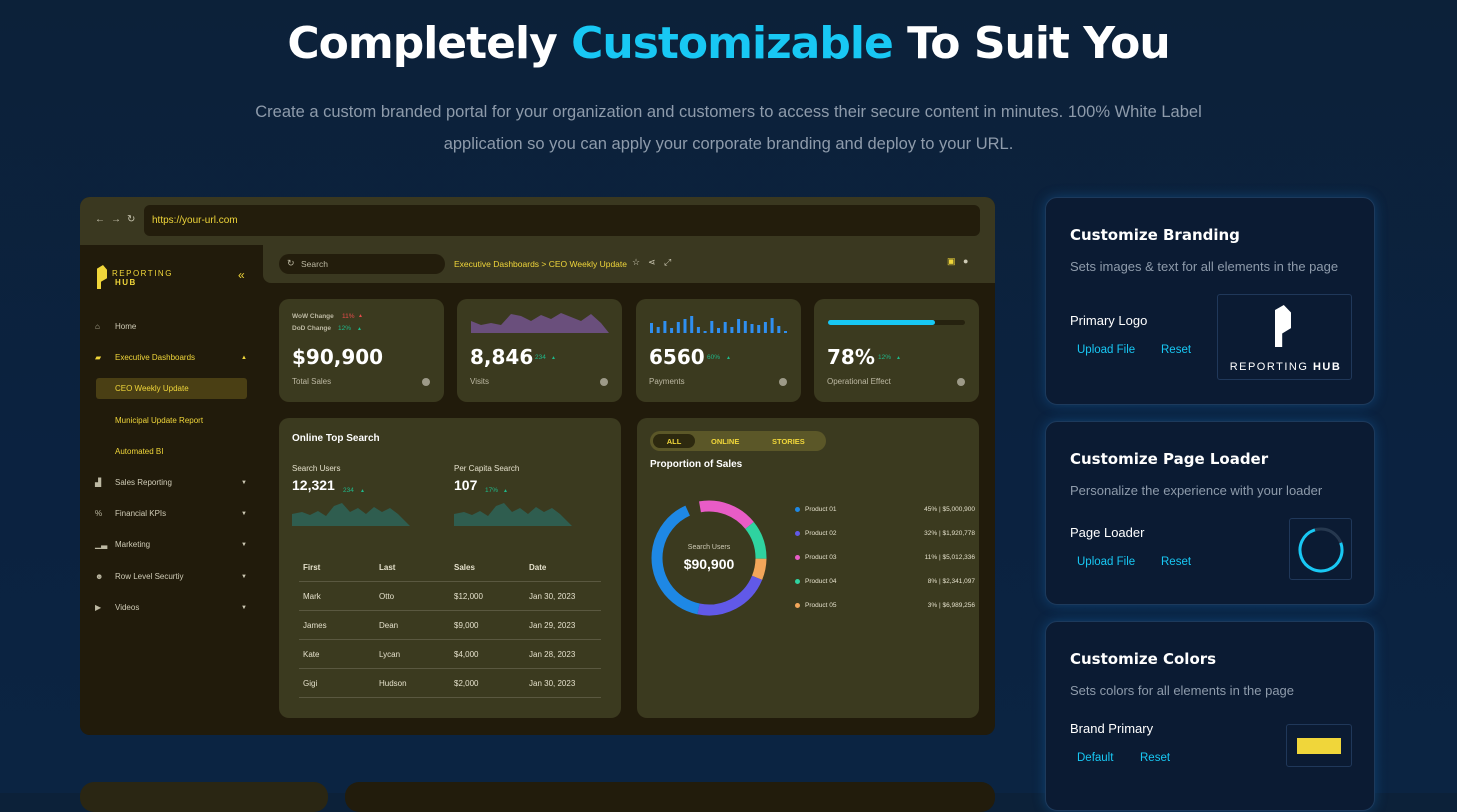 This screenshot has width=1457, height=812. What do you see at coordinates (126, 282) in the screenshot?
I see `logo-text-hub: HUB` at bounding box center [126, 282].